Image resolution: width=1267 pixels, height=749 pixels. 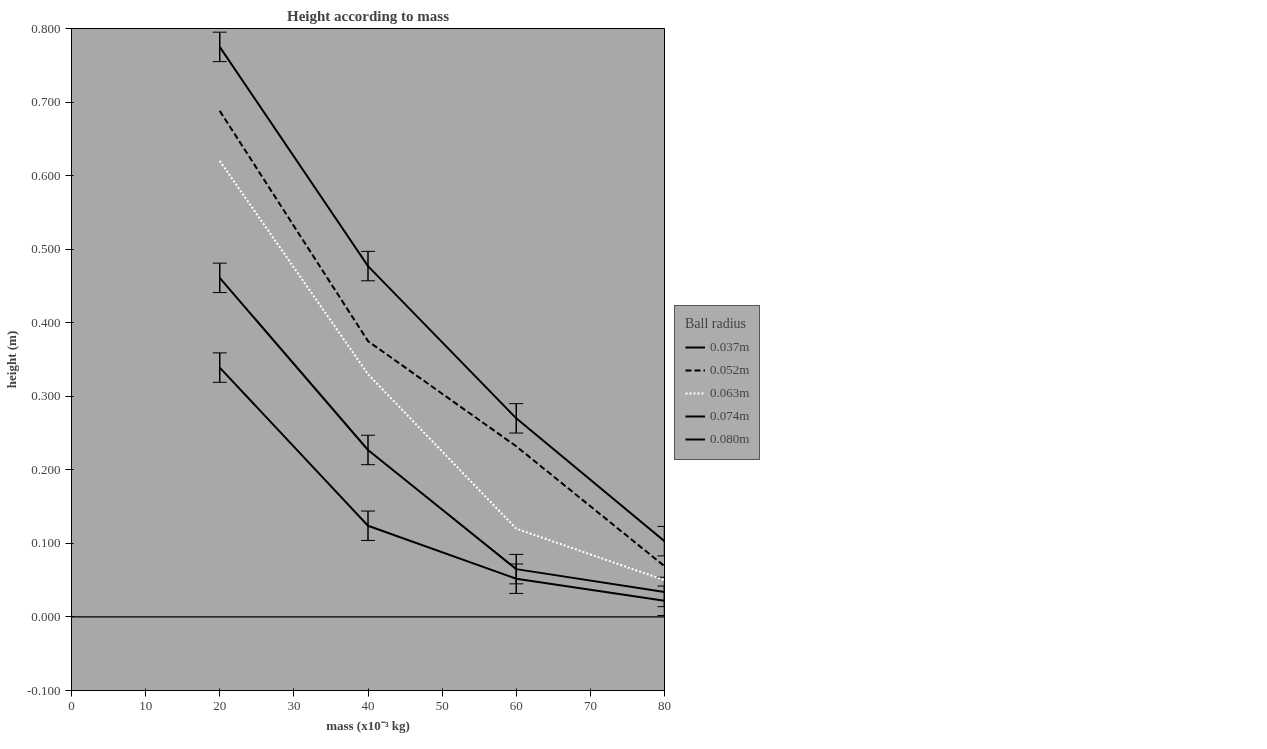 What do you see at coordinates (71, 705) in the screenshot?
I see `x-tick-label: 0` at bounding box center [71, 705].